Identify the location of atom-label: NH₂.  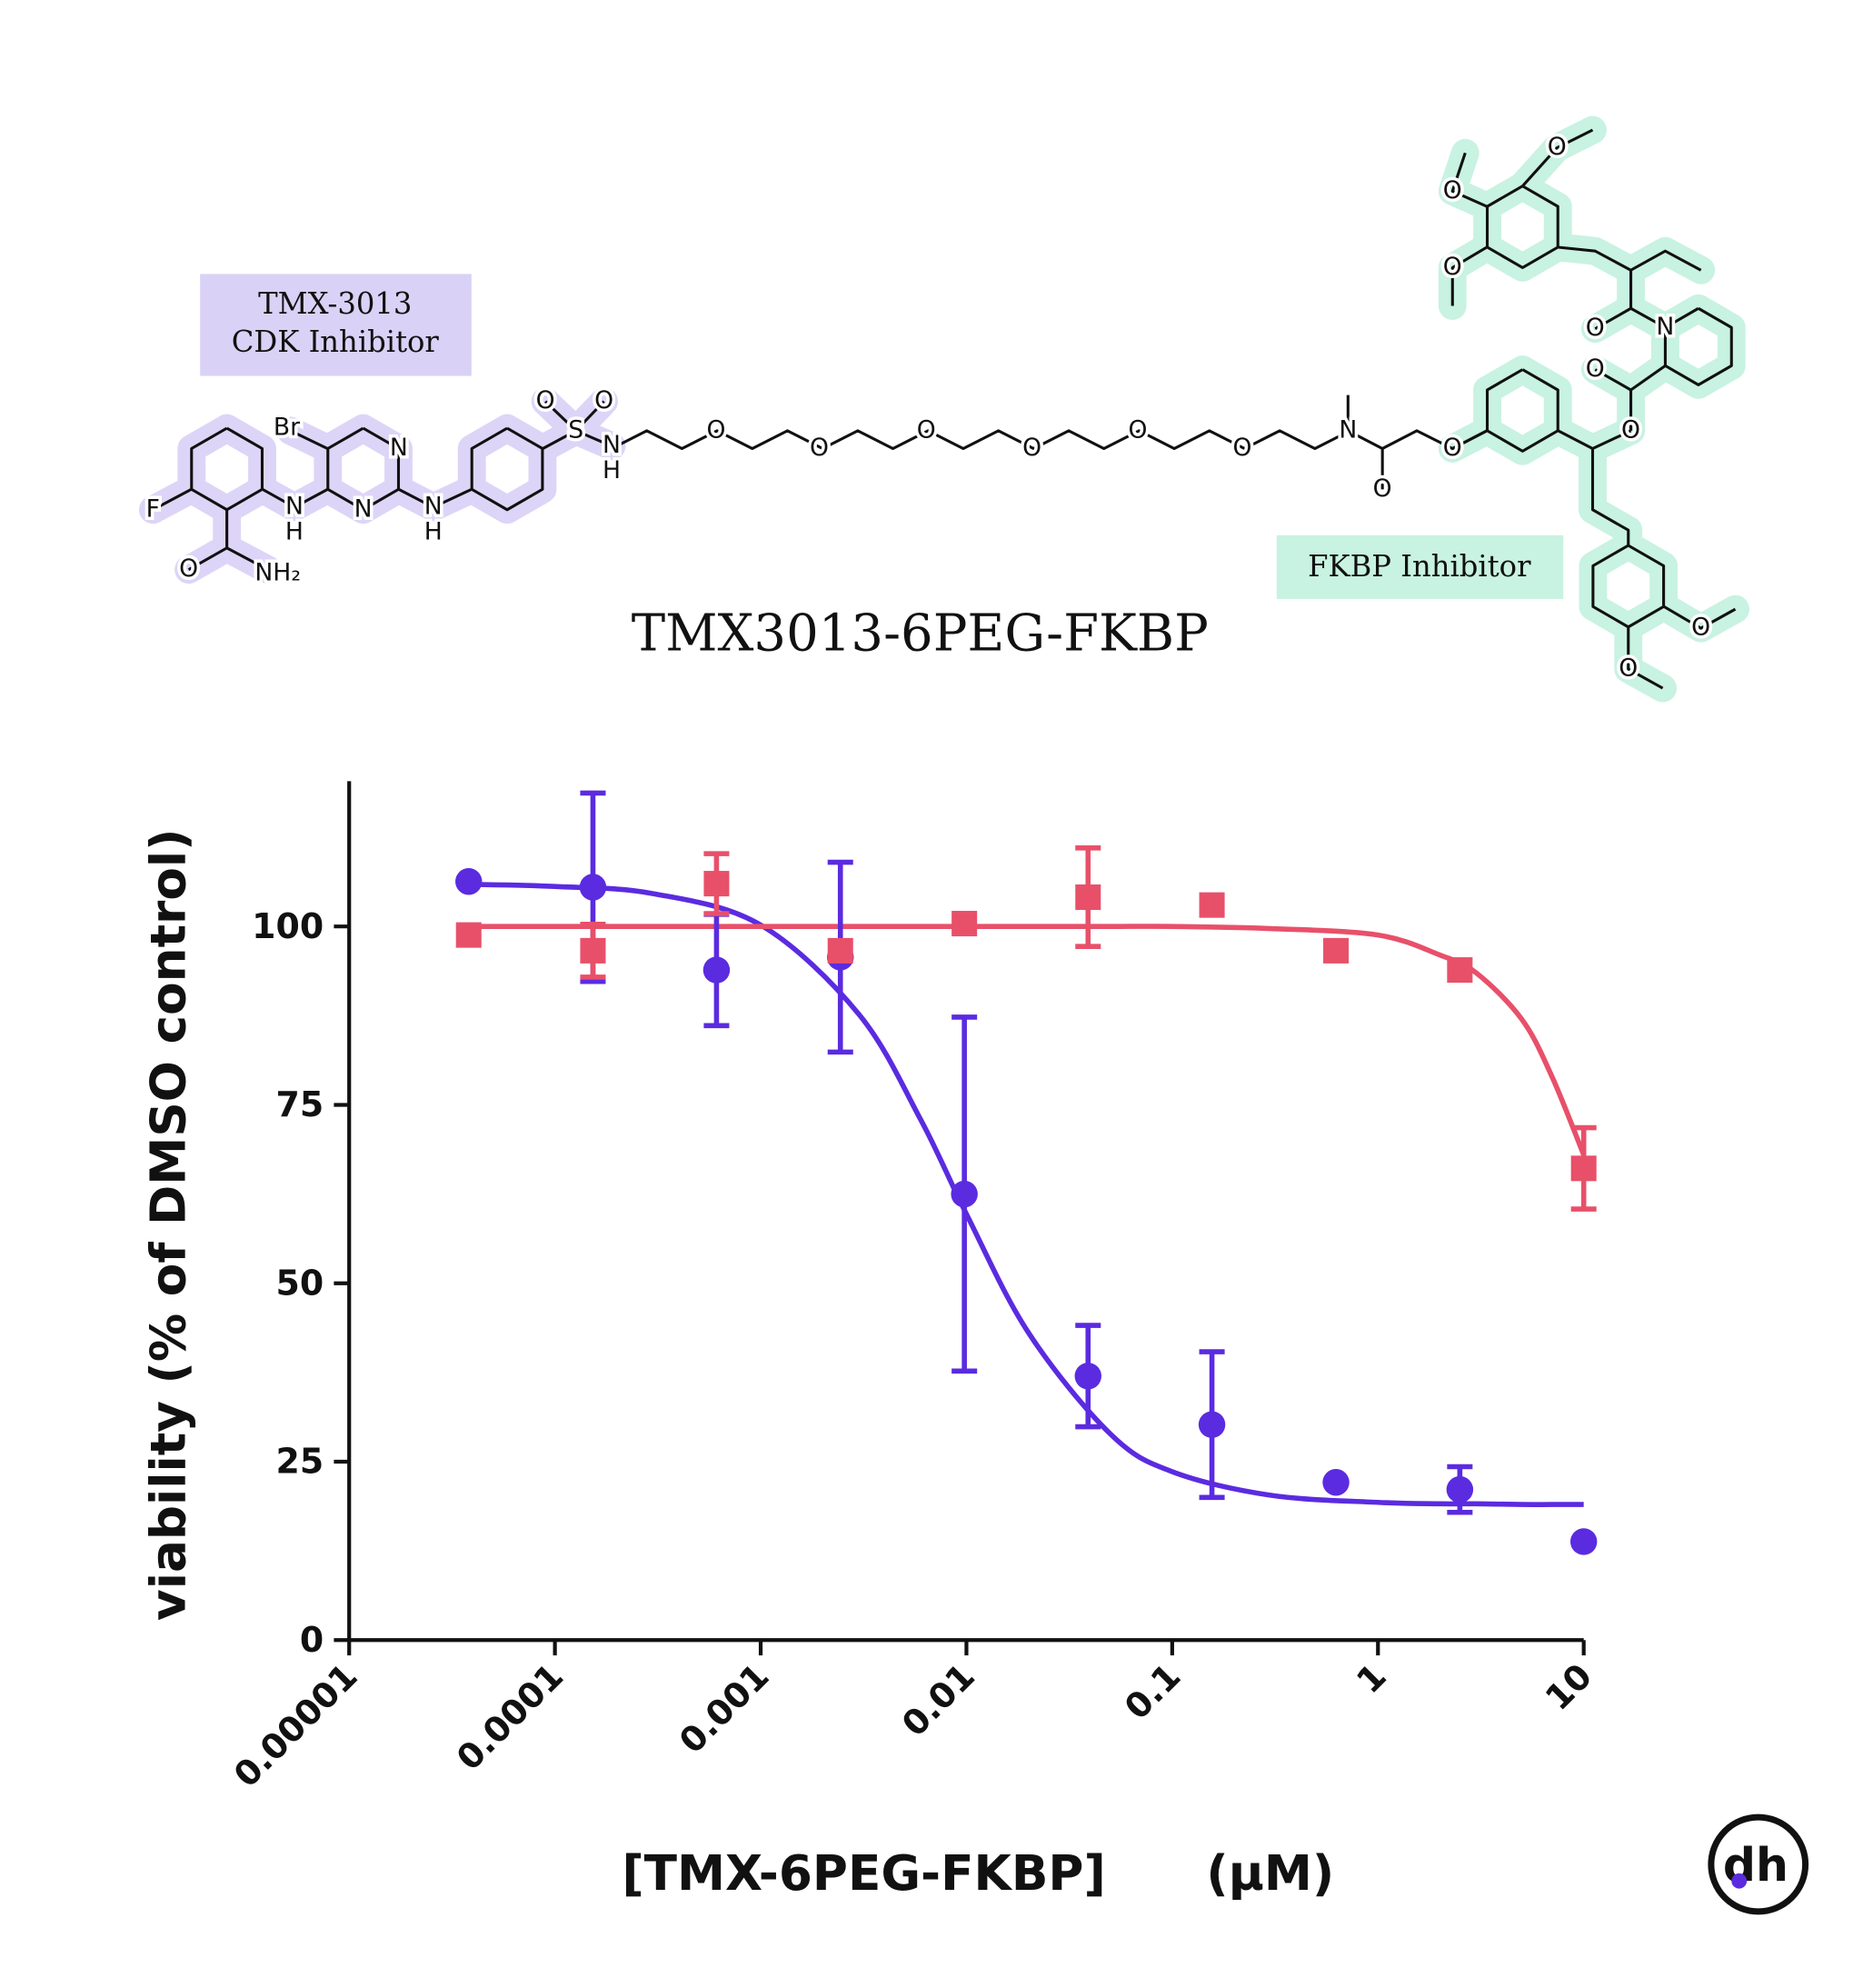
(278, 572).